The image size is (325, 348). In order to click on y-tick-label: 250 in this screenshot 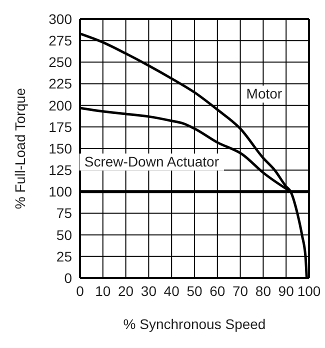, I will do `click(60, 62)`.